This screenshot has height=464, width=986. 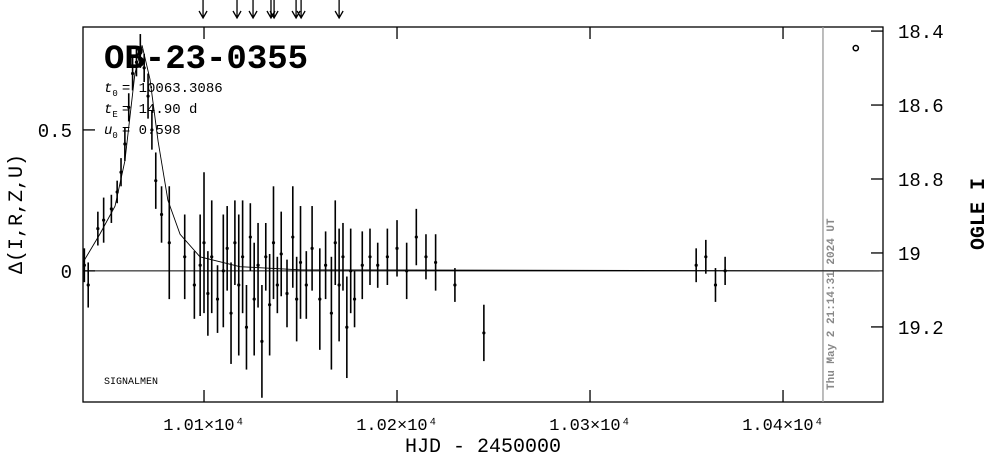 I want to click on param-sub: E, so click(x=114, y=115).